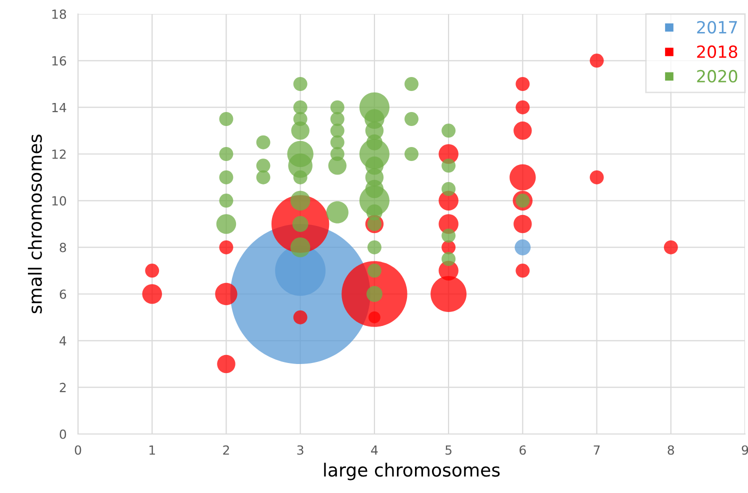 This screenshot has height=493, width=748. Describe the element at coordinates (226, 450) in the screenshot. I see `x-tick-label: 2` at that location.